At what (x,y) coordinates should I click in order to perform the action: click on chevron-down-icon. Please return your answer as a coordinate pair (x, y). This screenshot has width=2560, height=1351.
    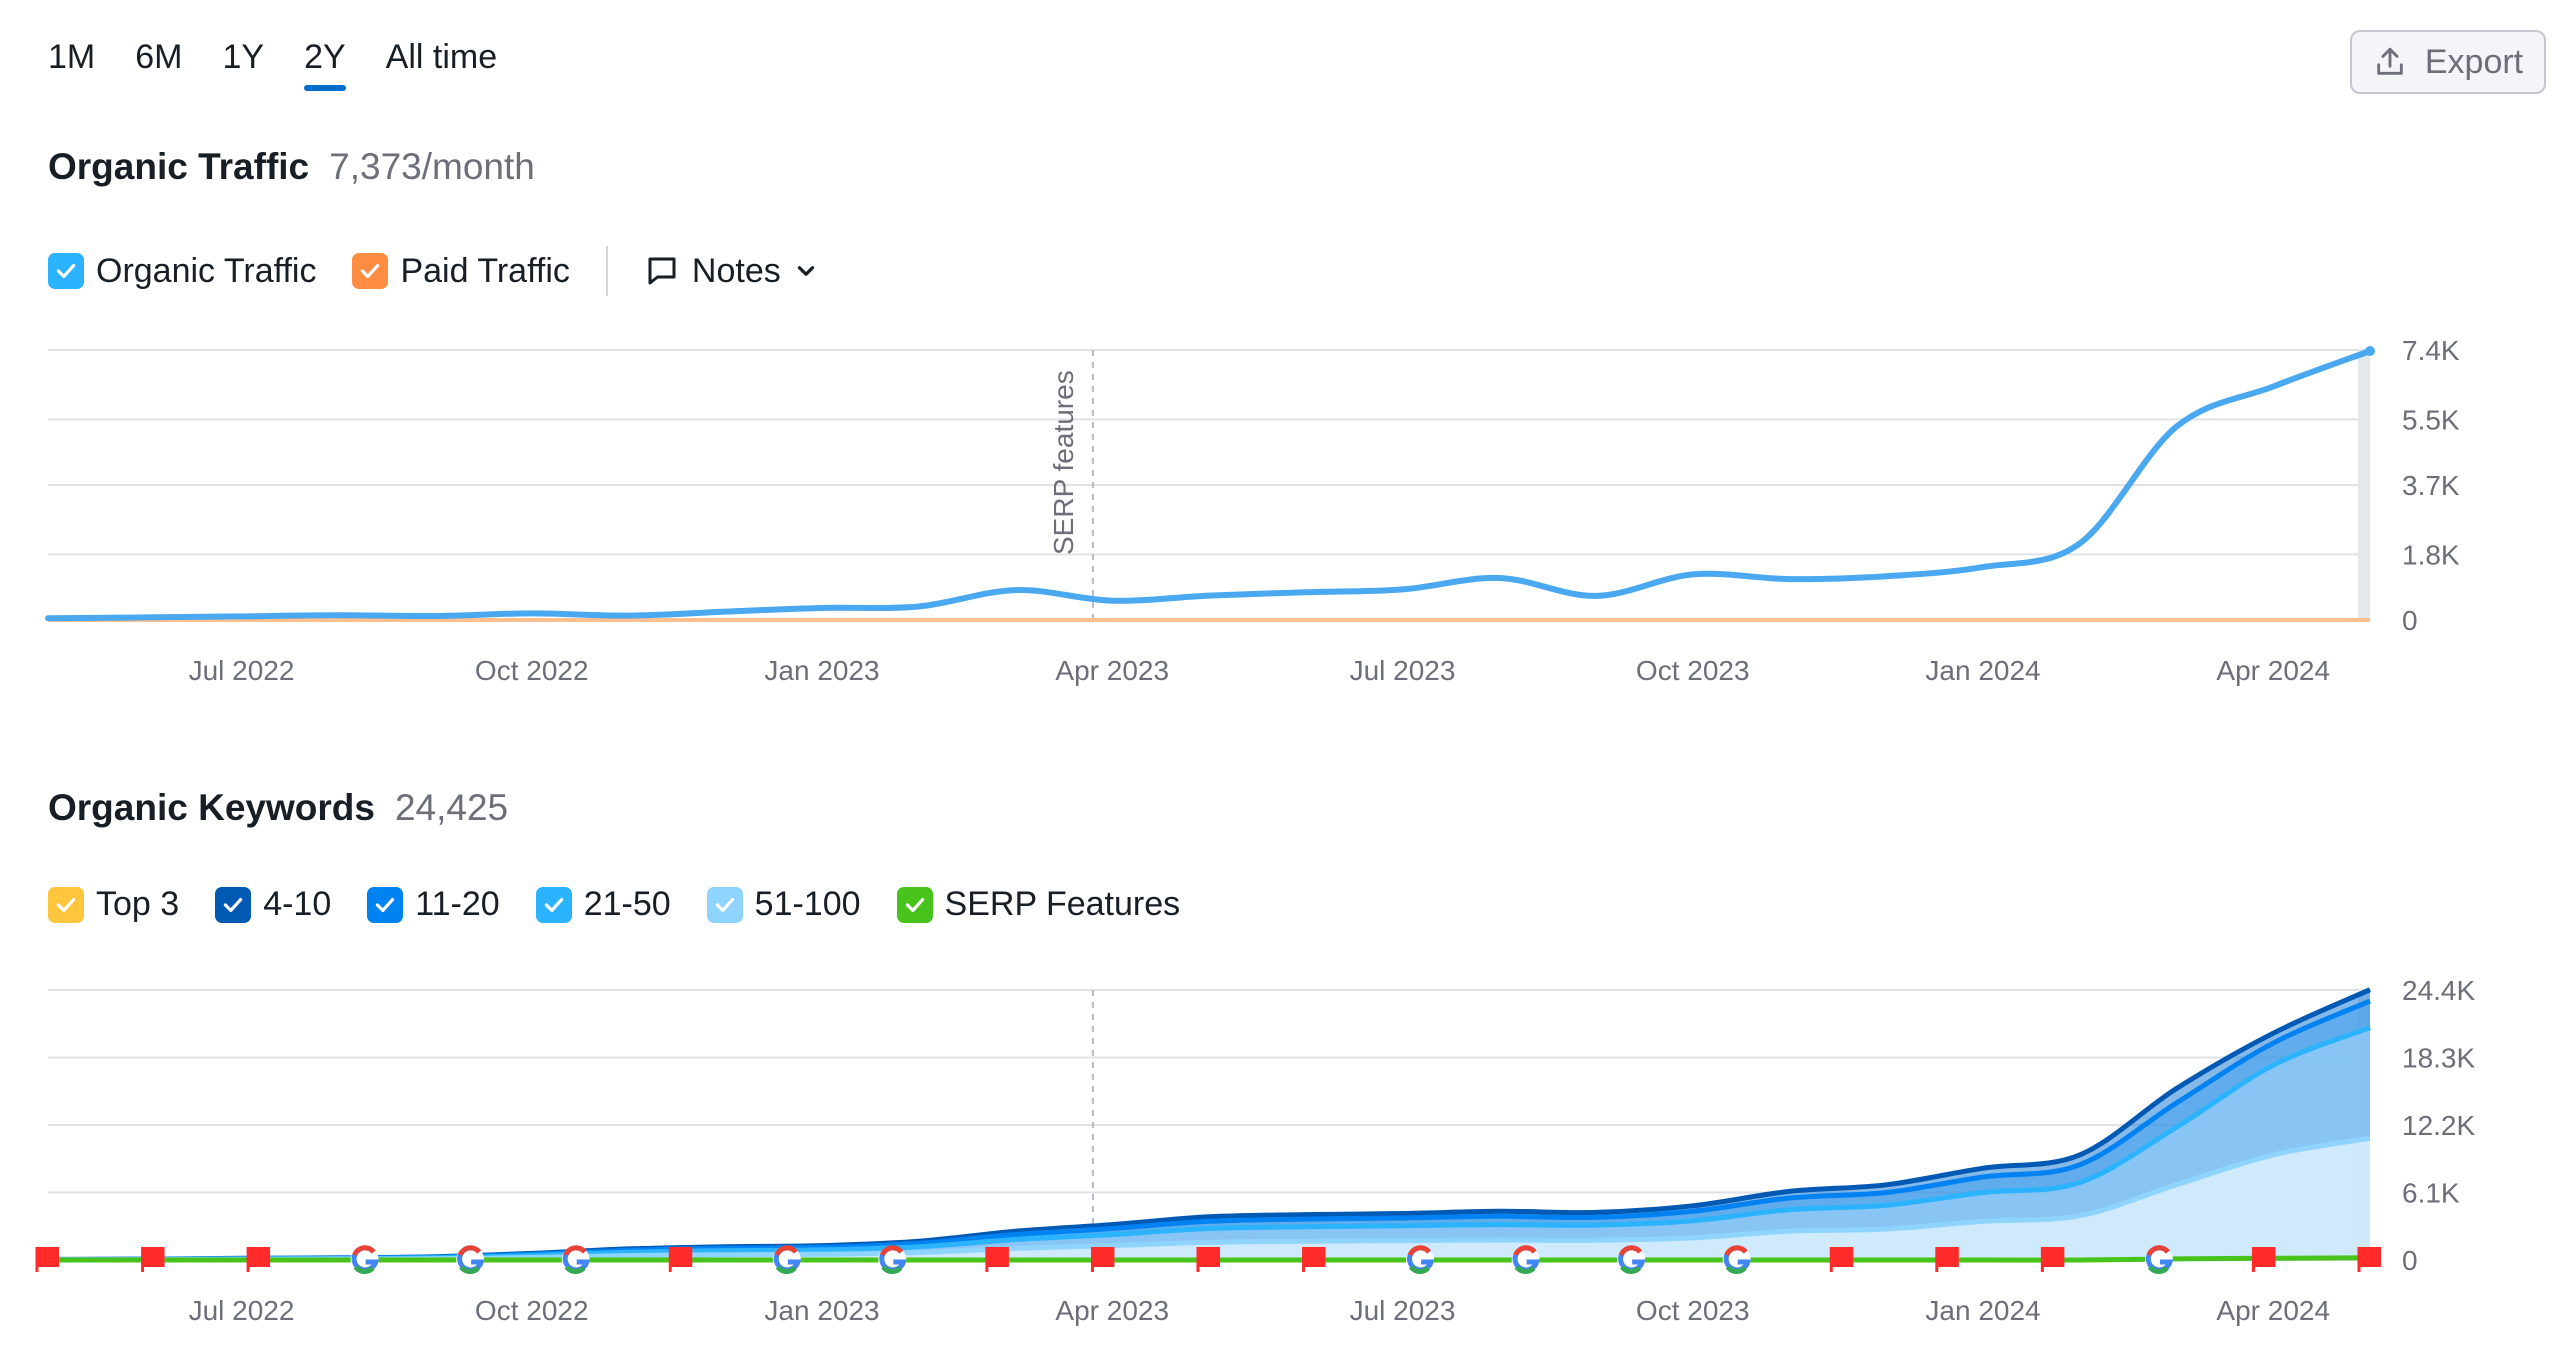
    Looking at the image, I should click on (805, 271).